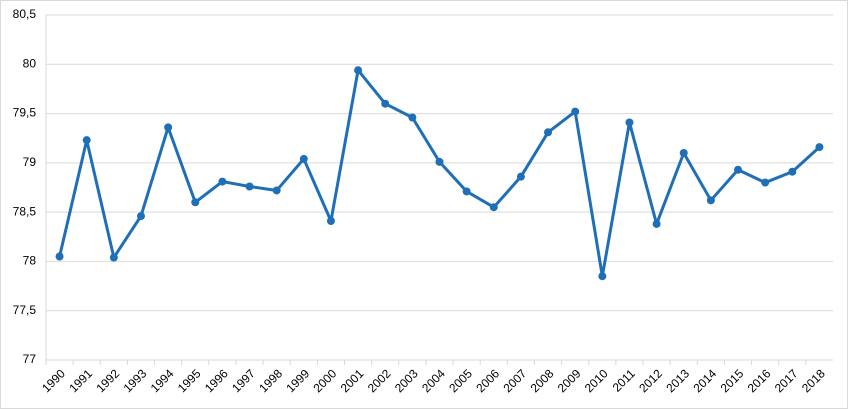 Image resolution: width=848 pixels, height=409 pixels. What do you see at coordinates (30, 261) in the screenshot?
I see `y-tick-label: 78` at bounding box center [30, 261].